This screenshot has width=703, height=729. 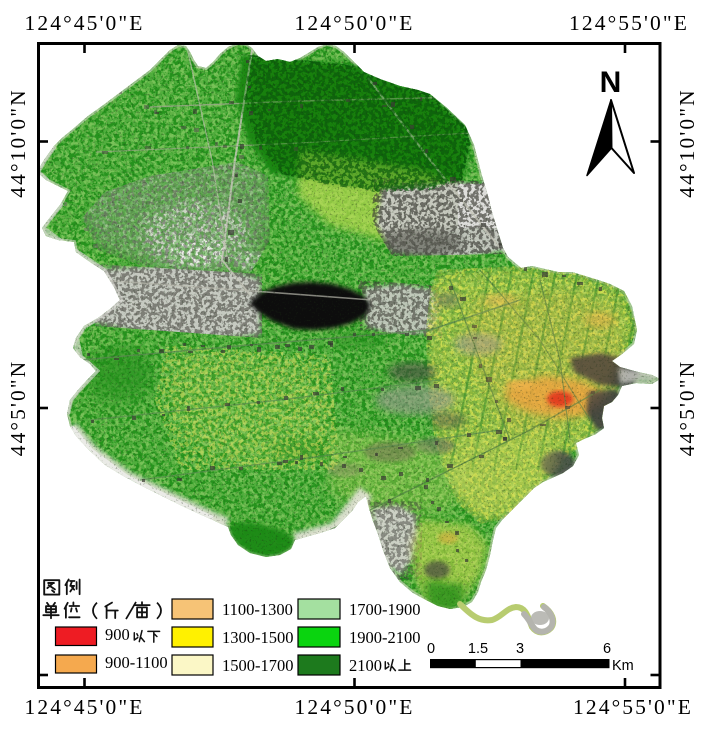 What do you see at coordinates (258, 665) in the screenshot?
I see `svg-text: 1500-1700` at bounding box center [258, 665].